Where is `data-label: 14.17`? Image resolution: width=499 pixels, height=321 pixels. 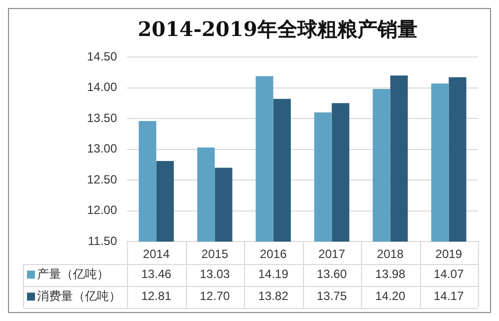
data-label: 14.17 is located at coordinates (449, 295).